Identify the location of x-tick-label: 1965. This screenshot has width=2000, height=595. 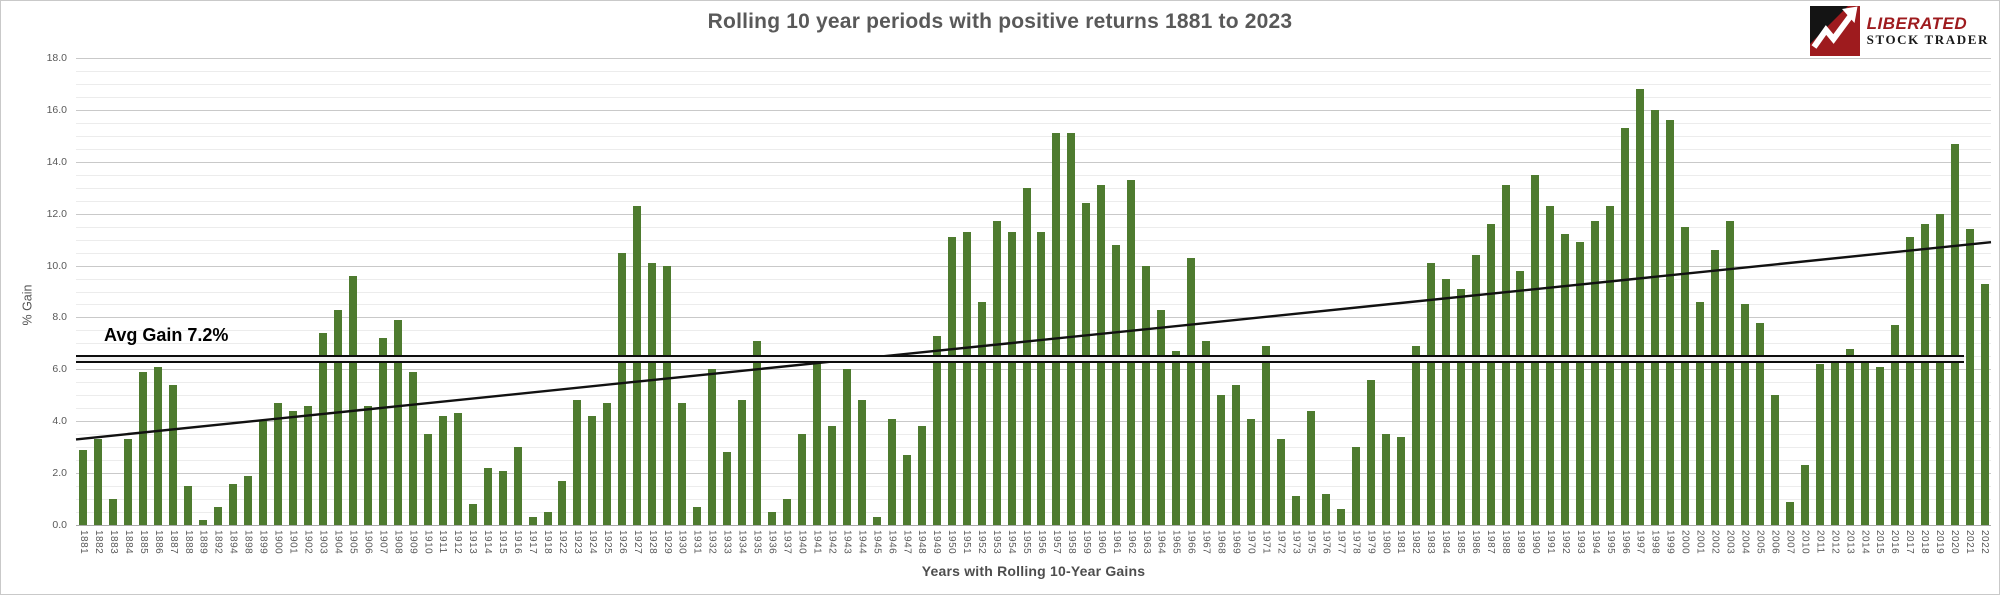
(1176, 542).